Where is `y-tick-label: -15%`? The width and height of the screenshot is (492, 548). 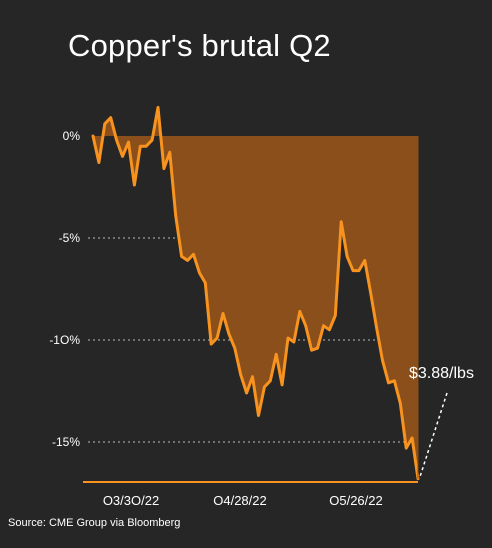 y-tick-label: -15% is located at coordinates (66, 442).